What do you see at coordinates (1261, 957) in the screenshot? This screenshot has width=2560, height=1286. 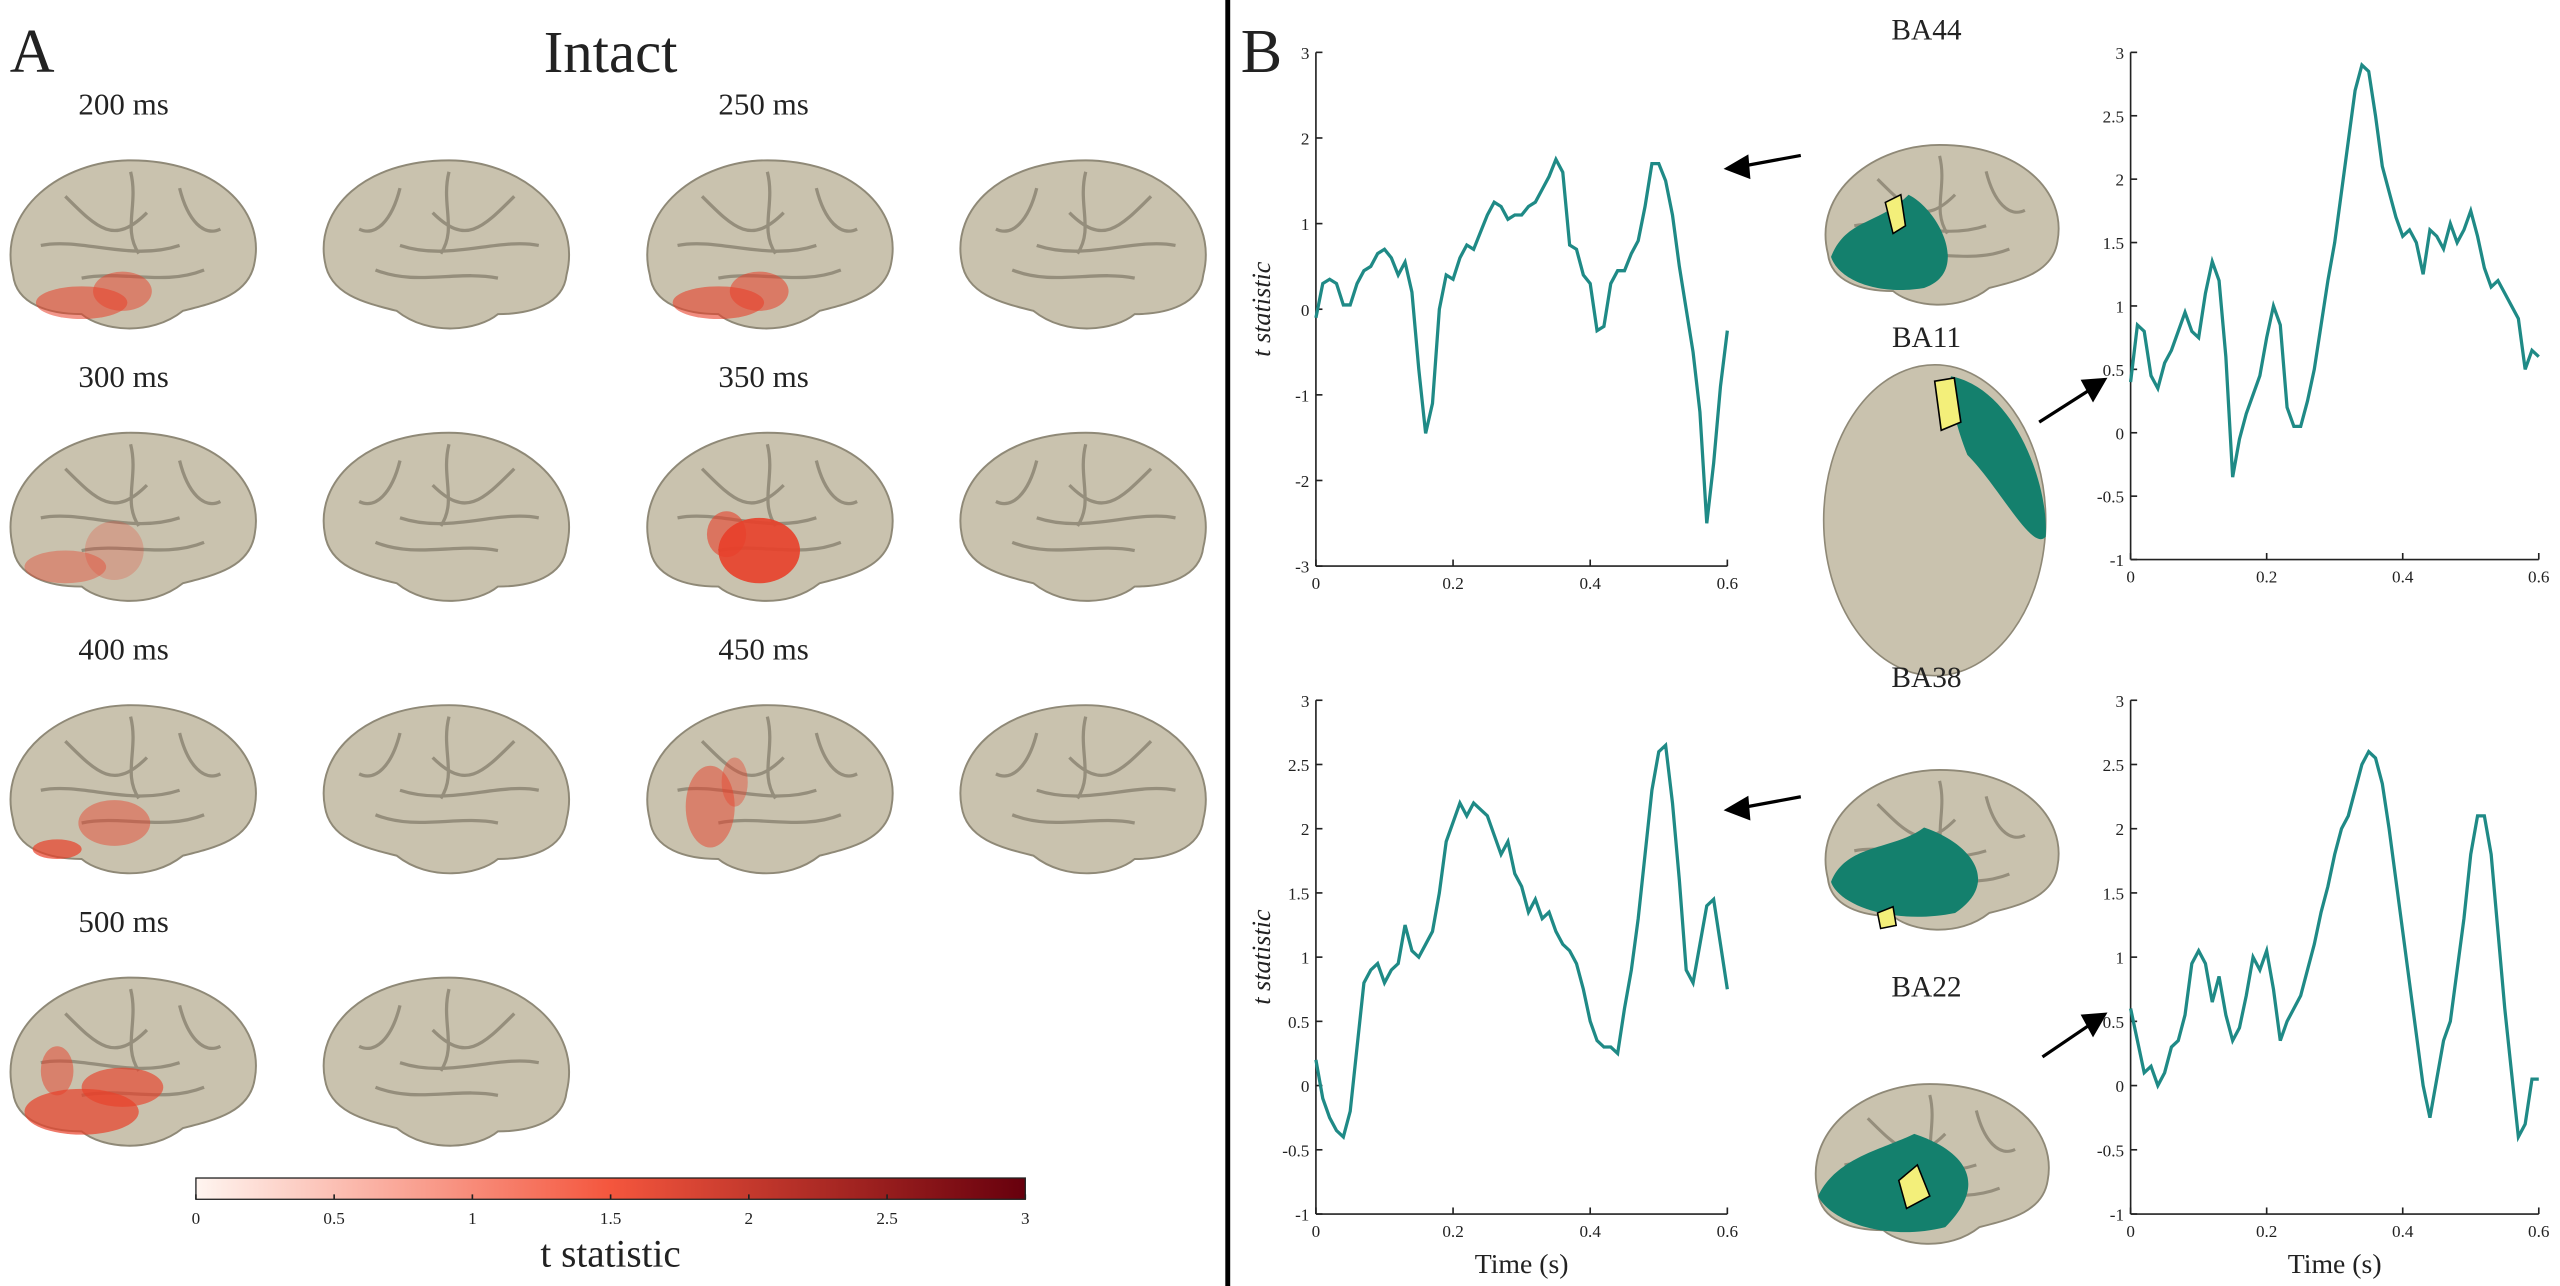 I see `y-axis-label: t statistic` at bounding box center [1261, 957].